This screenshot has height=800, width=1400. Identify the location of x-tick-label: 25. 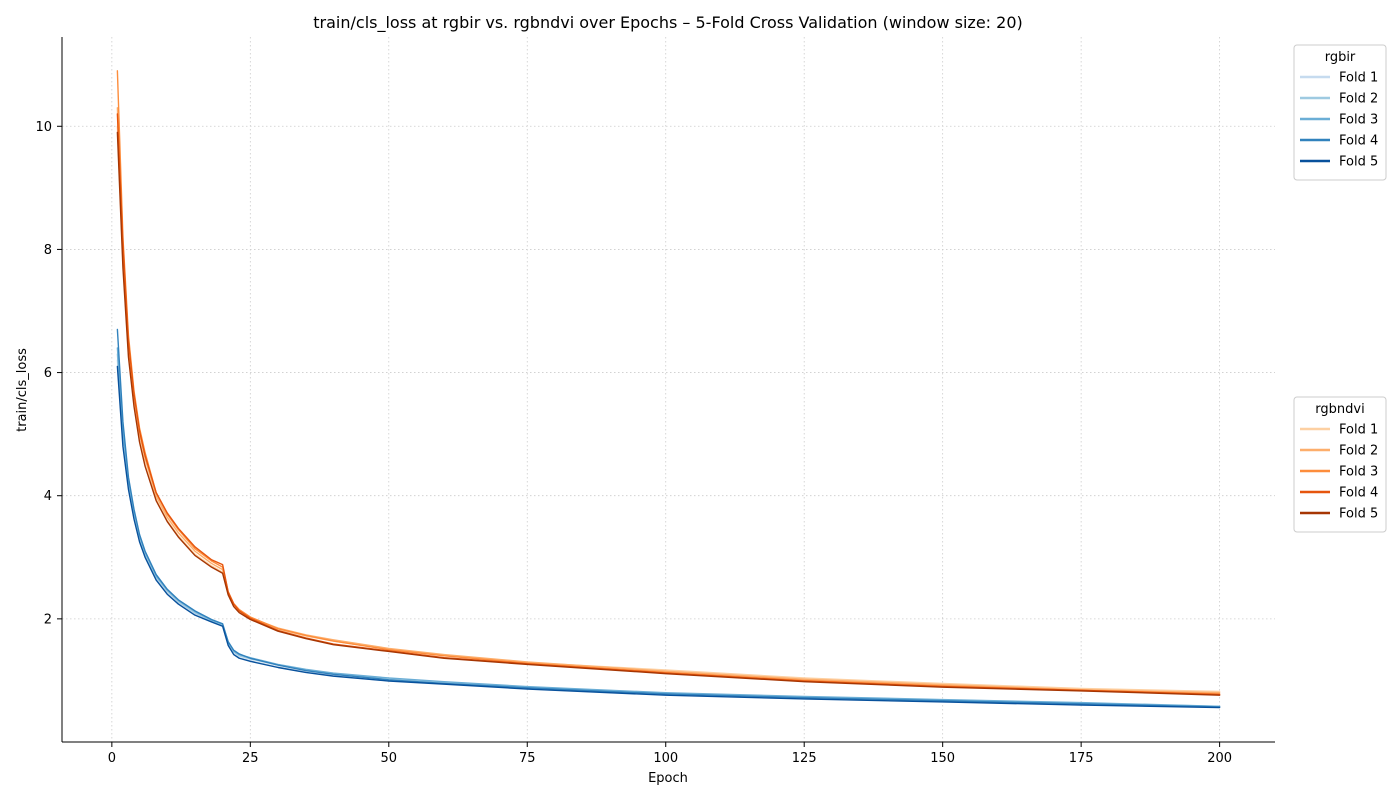
(250, 758).